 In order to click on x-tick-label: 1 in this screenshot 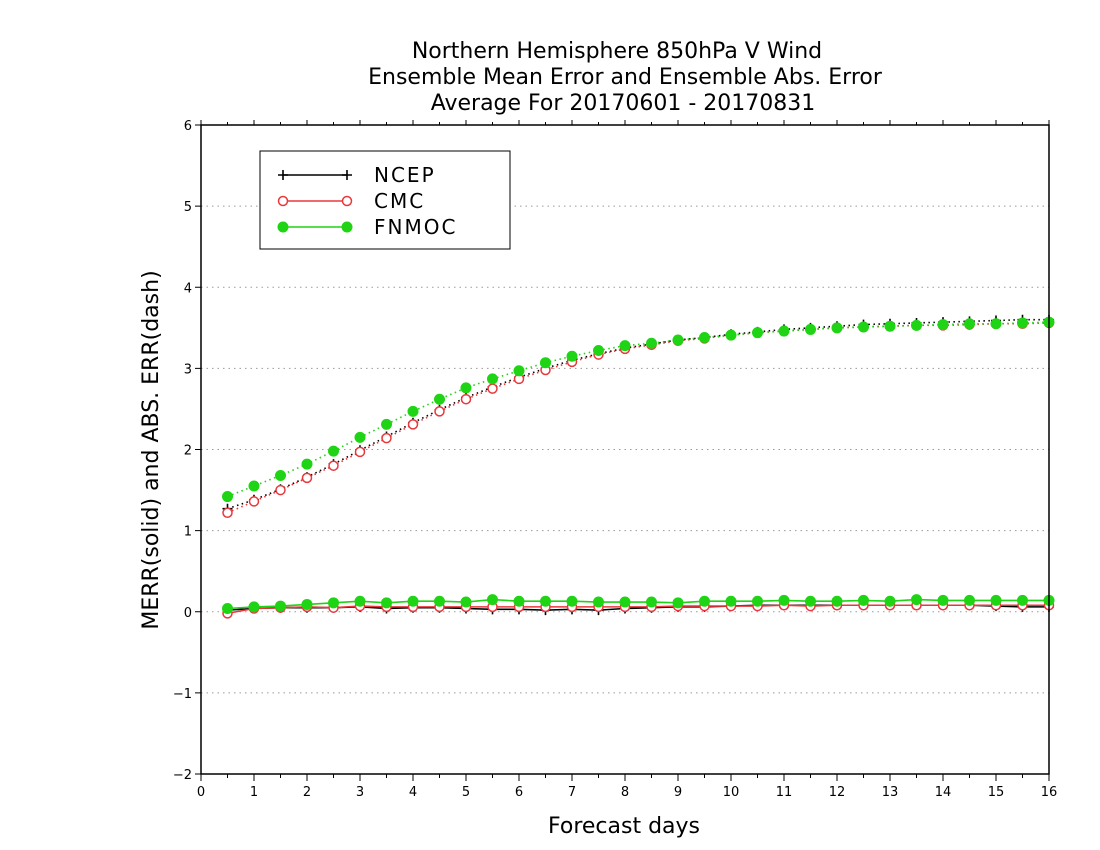, I will do `click(254, 792)`.